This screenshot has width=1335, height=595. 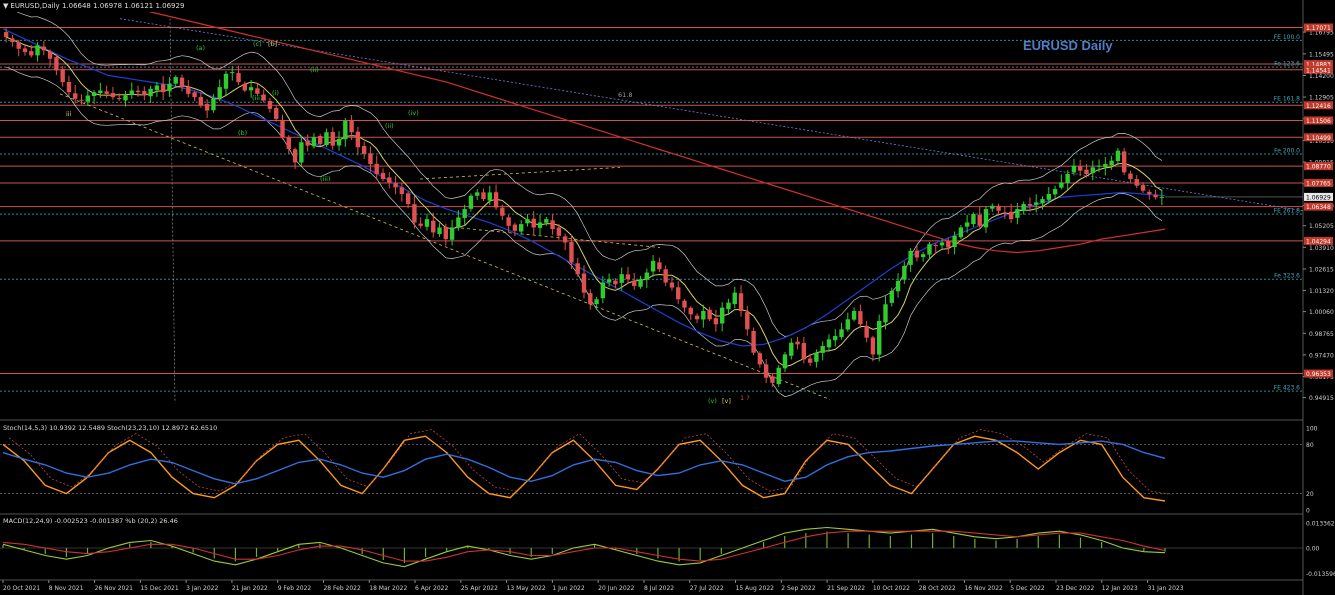 What do you see at coordinates (342, 588) in the screenshot?
I see `time-tick-label: 28 Feb 2022` at bounding box center [342, 588].